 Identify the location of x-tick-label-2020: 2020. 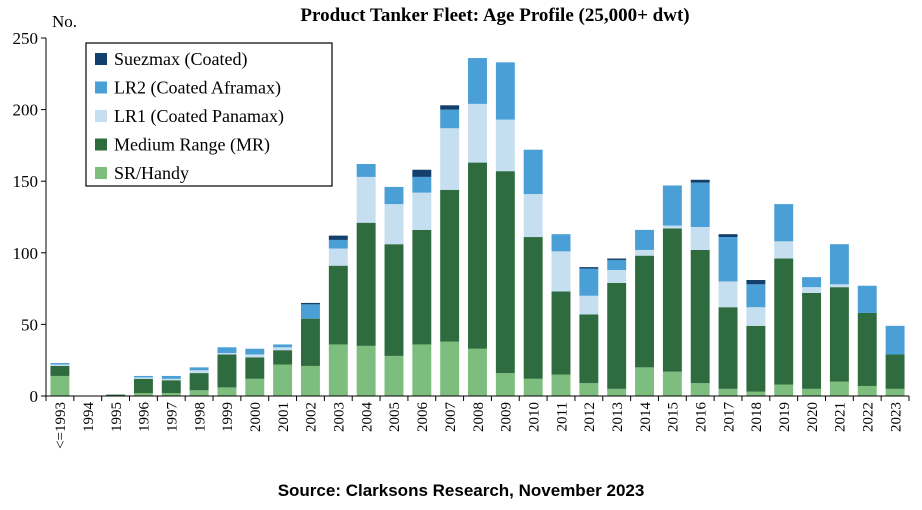
(813, 417).